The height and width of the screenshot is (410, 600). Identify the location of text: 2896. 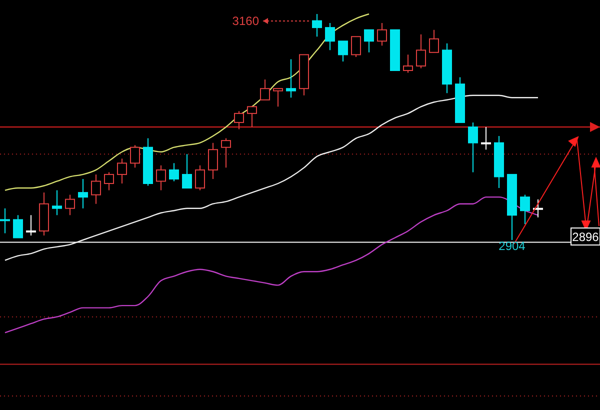
(586, 237).